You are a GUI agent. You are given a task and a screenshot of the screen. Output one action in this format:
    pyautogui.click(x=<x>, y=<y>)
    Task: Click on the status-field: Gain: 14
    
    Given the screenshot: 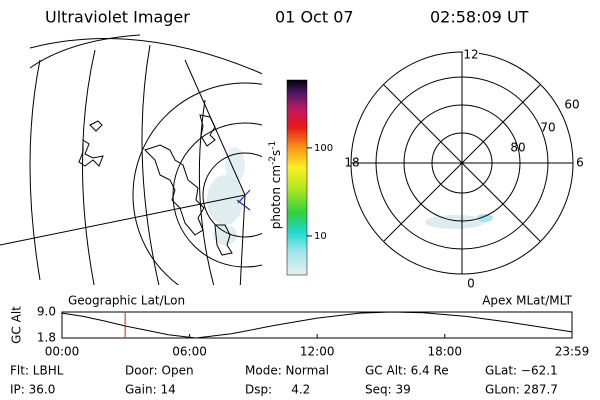 What is the action you would take?
    pyautogui.click(x=150, y=390)
    